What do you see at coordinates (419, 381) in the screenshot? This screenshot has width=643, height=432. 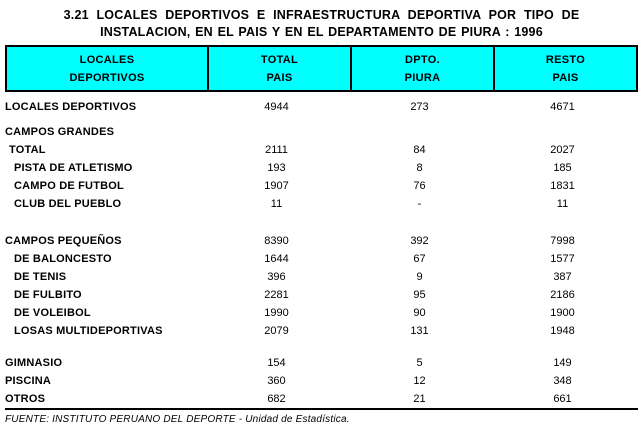 I see `cell-dpto-piura: 12` at bounding box center [419, 381].